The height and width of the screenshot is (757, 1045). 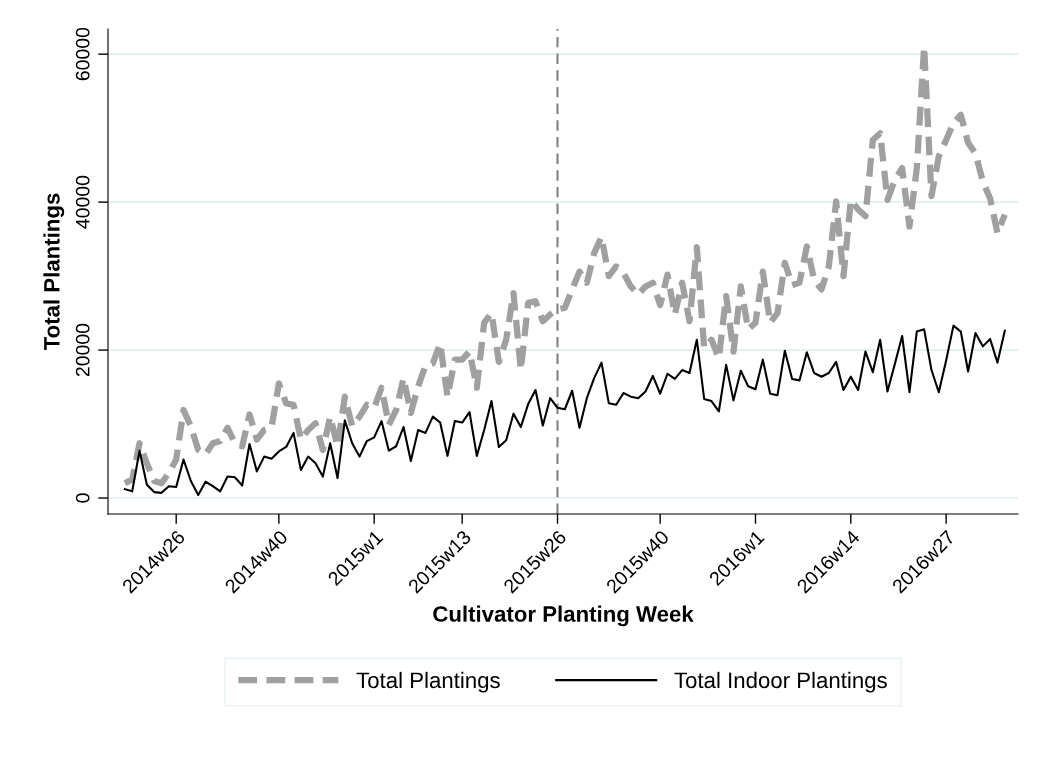 What do you see at coordinates (82, 202) in the screenshot?
I see `y-tick-label: 40000` at bounding box center [82, 202].